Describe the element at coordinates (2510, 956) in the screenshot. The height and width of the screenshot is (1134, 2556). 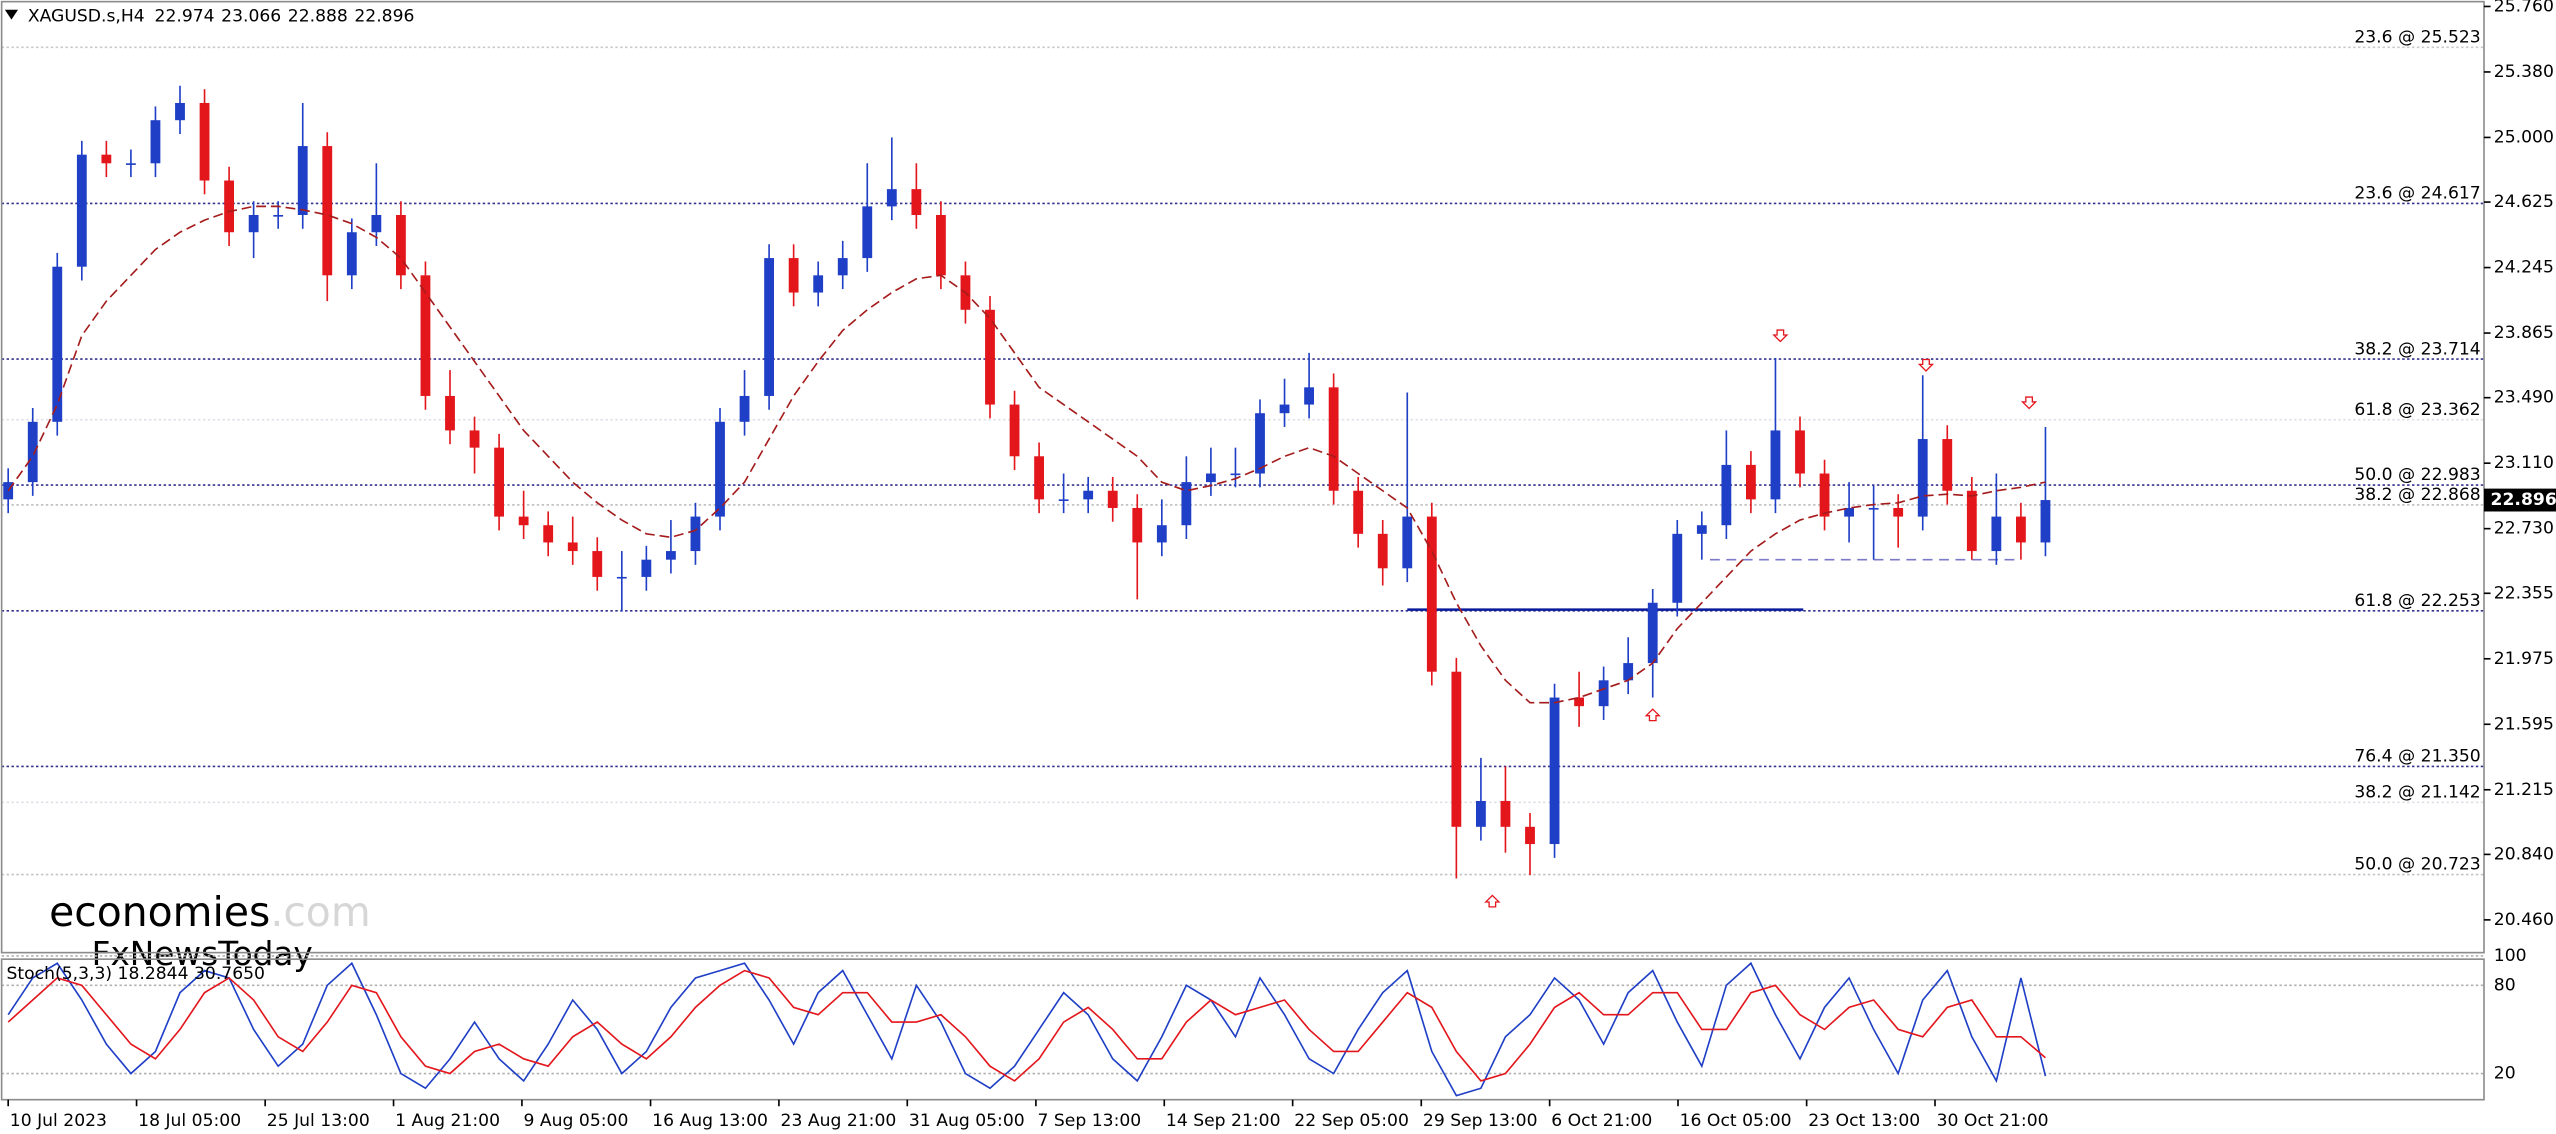
I see `y-tick-label: 100` at that location.